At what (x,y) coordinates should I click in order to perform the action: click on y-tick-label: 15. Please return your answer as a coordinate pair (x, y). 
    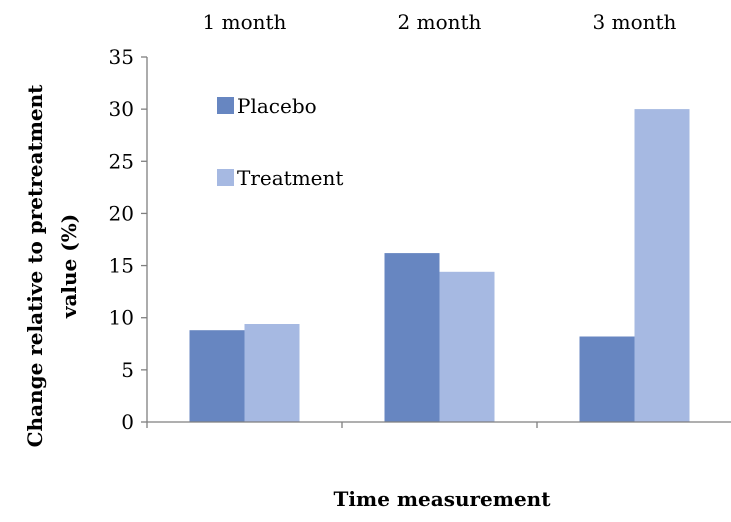
    Looking at the image, I should click on (121, 266).